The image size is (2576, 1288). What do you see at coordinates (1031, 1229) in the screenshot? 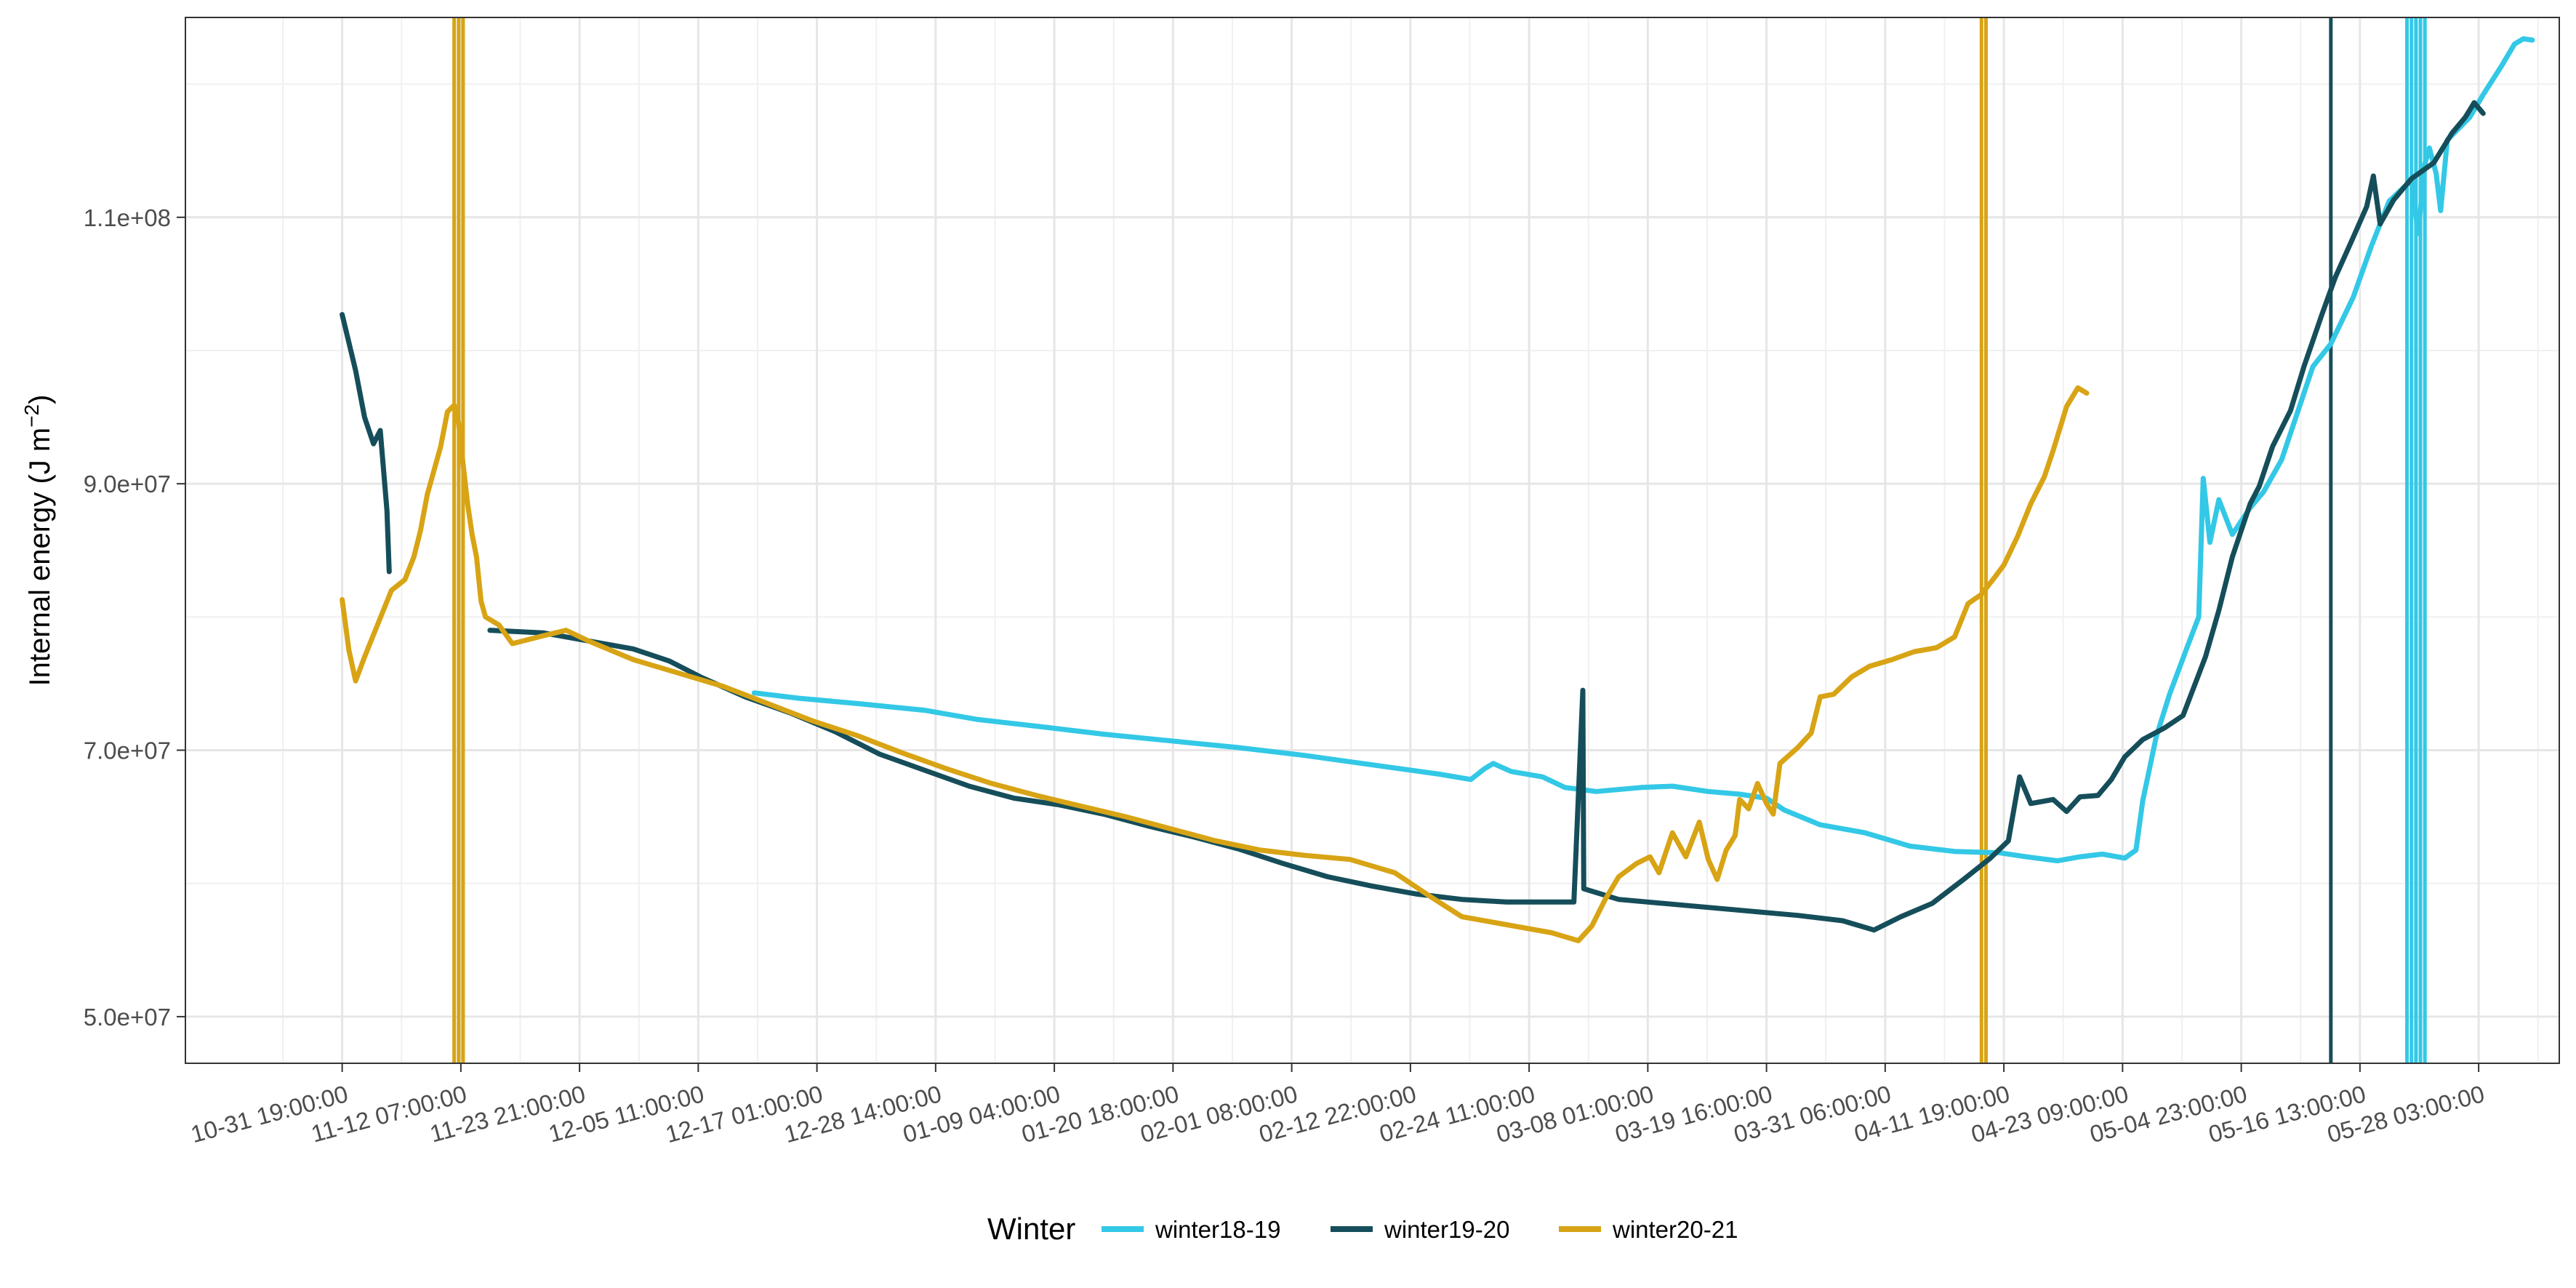
I see `legend-title: Winter` at bounding box center [1031, 1229].